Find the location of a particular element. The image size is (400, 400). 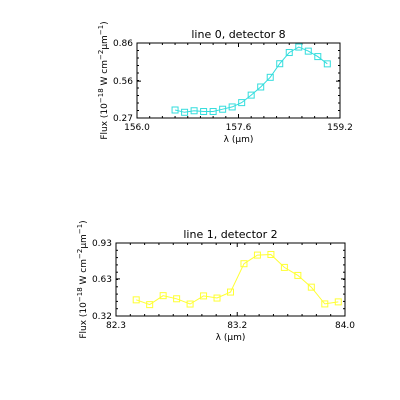

x-tick-label: 83.2 is located at coordinates (237, 326).